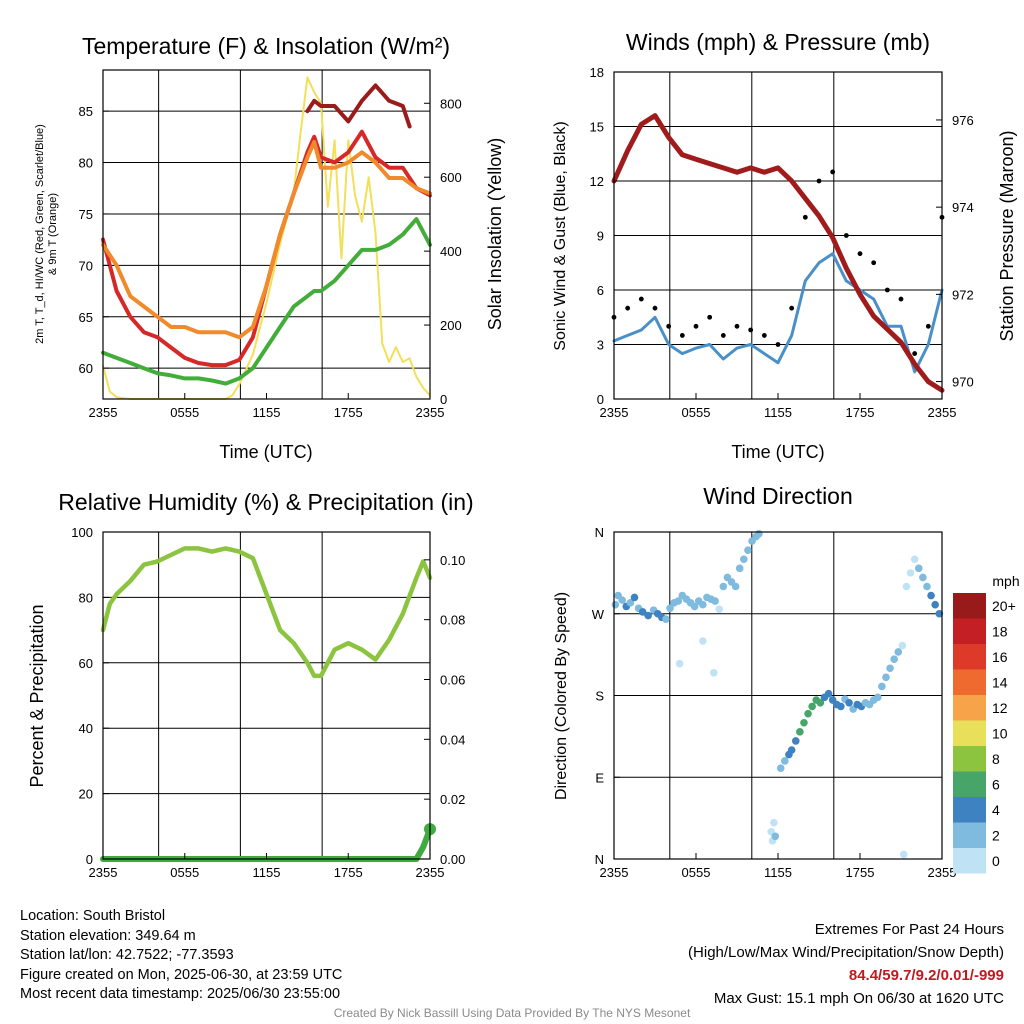  What do you see at coordinates (265, 452) in the screenshot?
I see `temperature-panel-xlabel: Time (UTC)` at bounding box center [265, 452].